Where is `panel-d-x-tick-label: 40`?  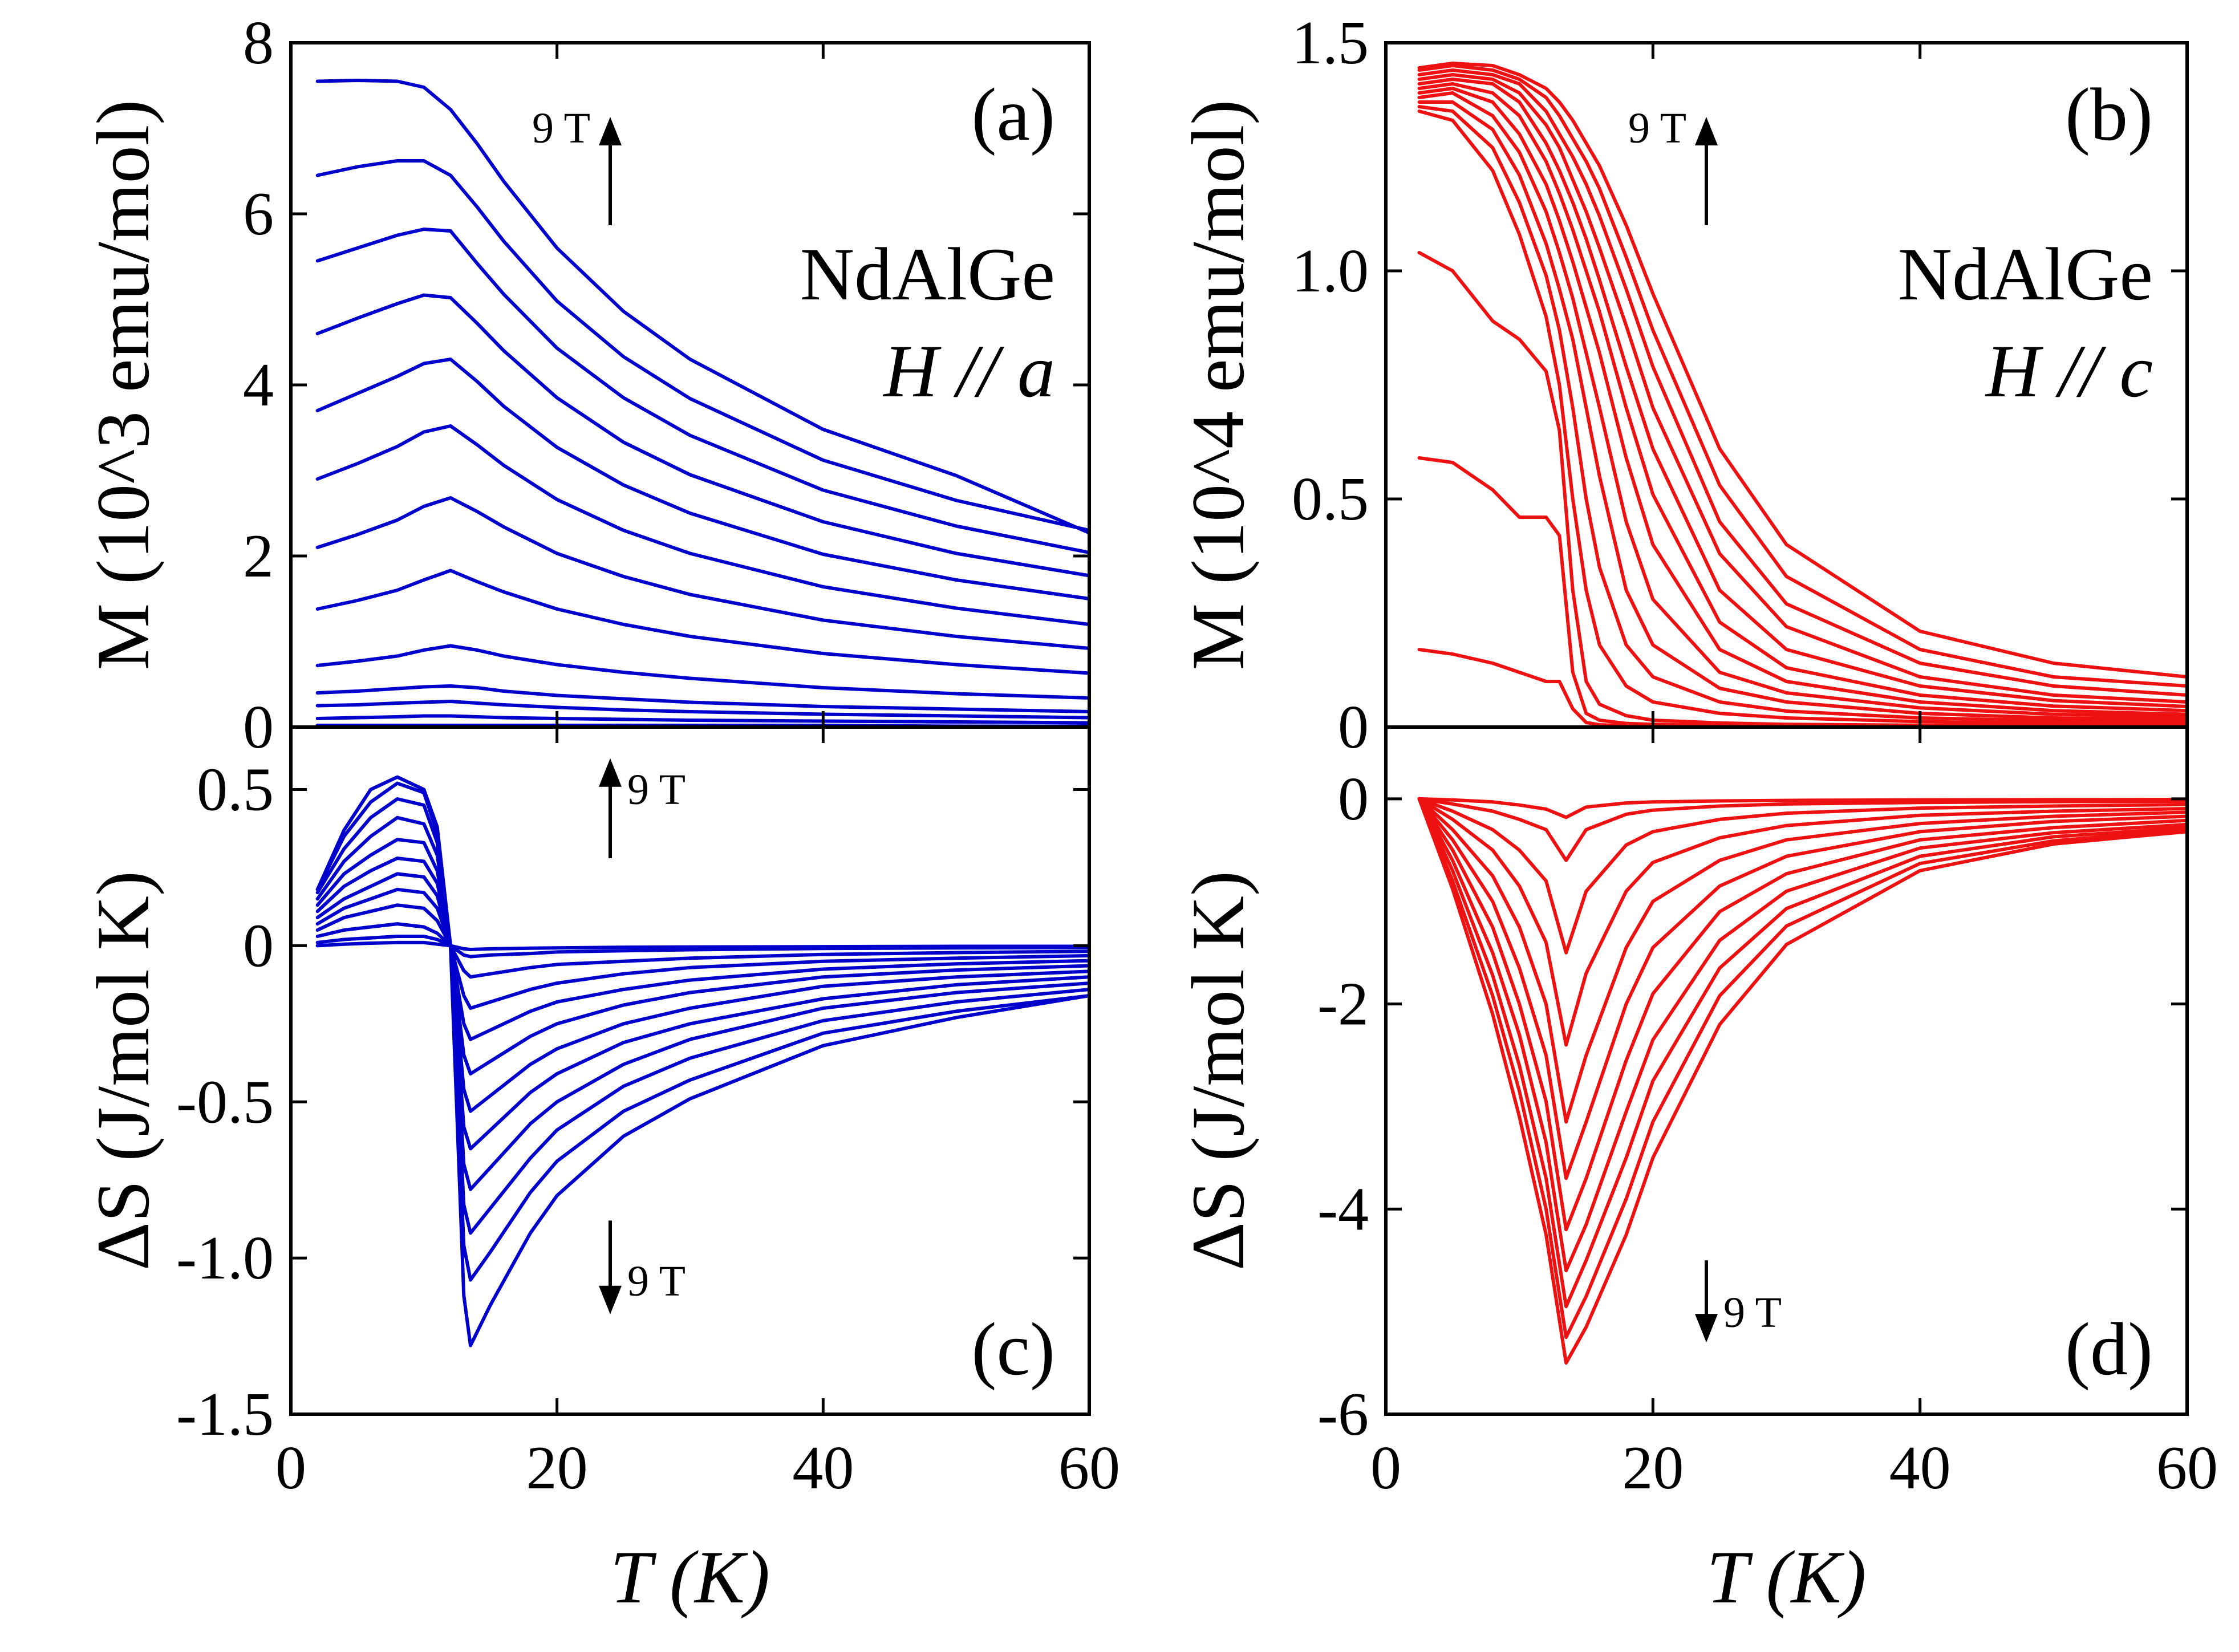
panel-d-x-tick-label: 40 is located at coordinates (1920, 1468).